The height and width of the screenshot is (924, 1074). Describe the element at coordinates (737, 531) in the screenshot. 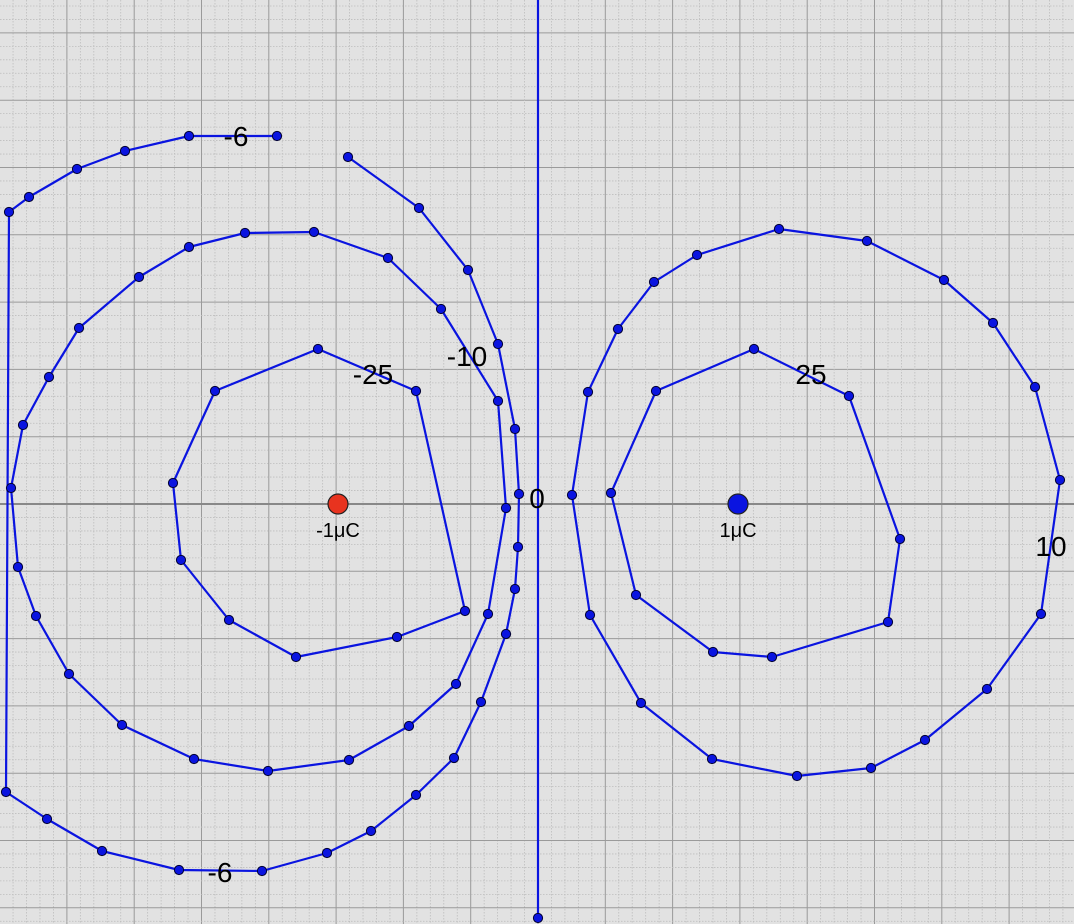

I see `positive-charge-label: 1μC` at that location.